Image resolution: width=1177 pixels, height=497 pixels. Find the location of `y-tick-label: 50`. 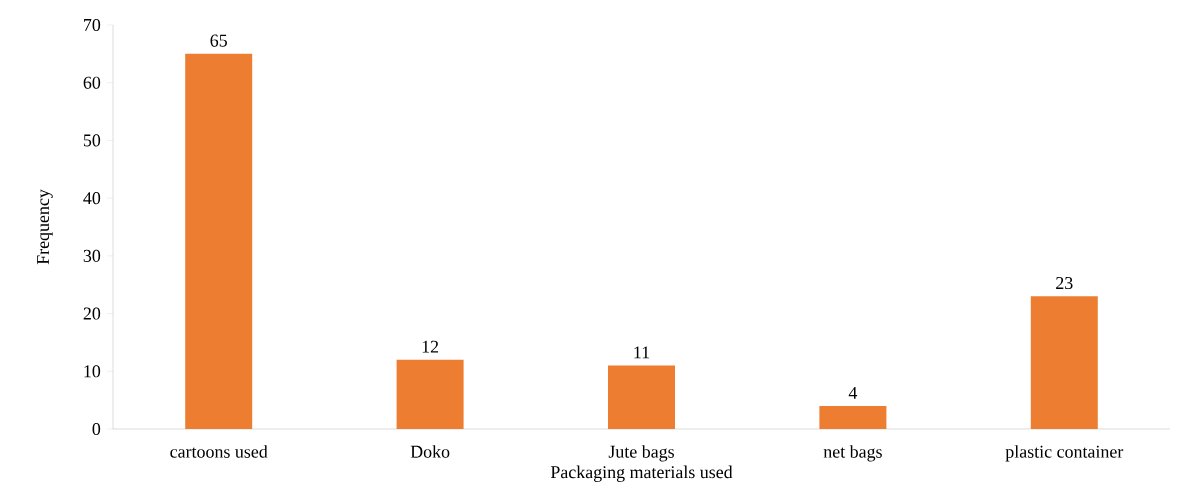

y-tick-label: 50 is located at coordinates (92, 140).